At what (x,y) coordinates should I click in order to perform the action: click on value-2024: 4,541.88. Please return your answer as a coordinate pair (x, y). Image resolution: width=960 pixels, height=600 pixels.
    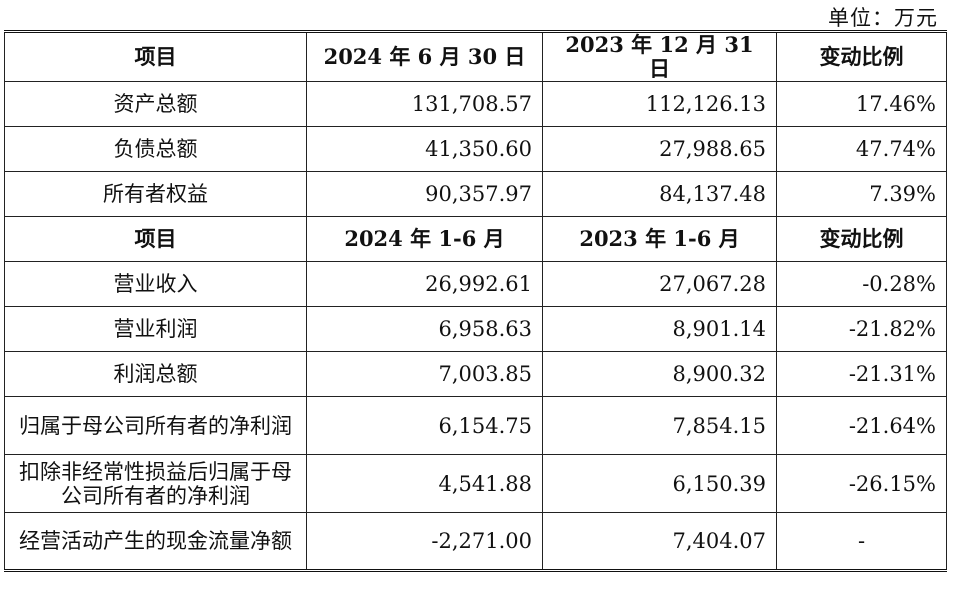
    Looking at the image, I should click on (424, 483).